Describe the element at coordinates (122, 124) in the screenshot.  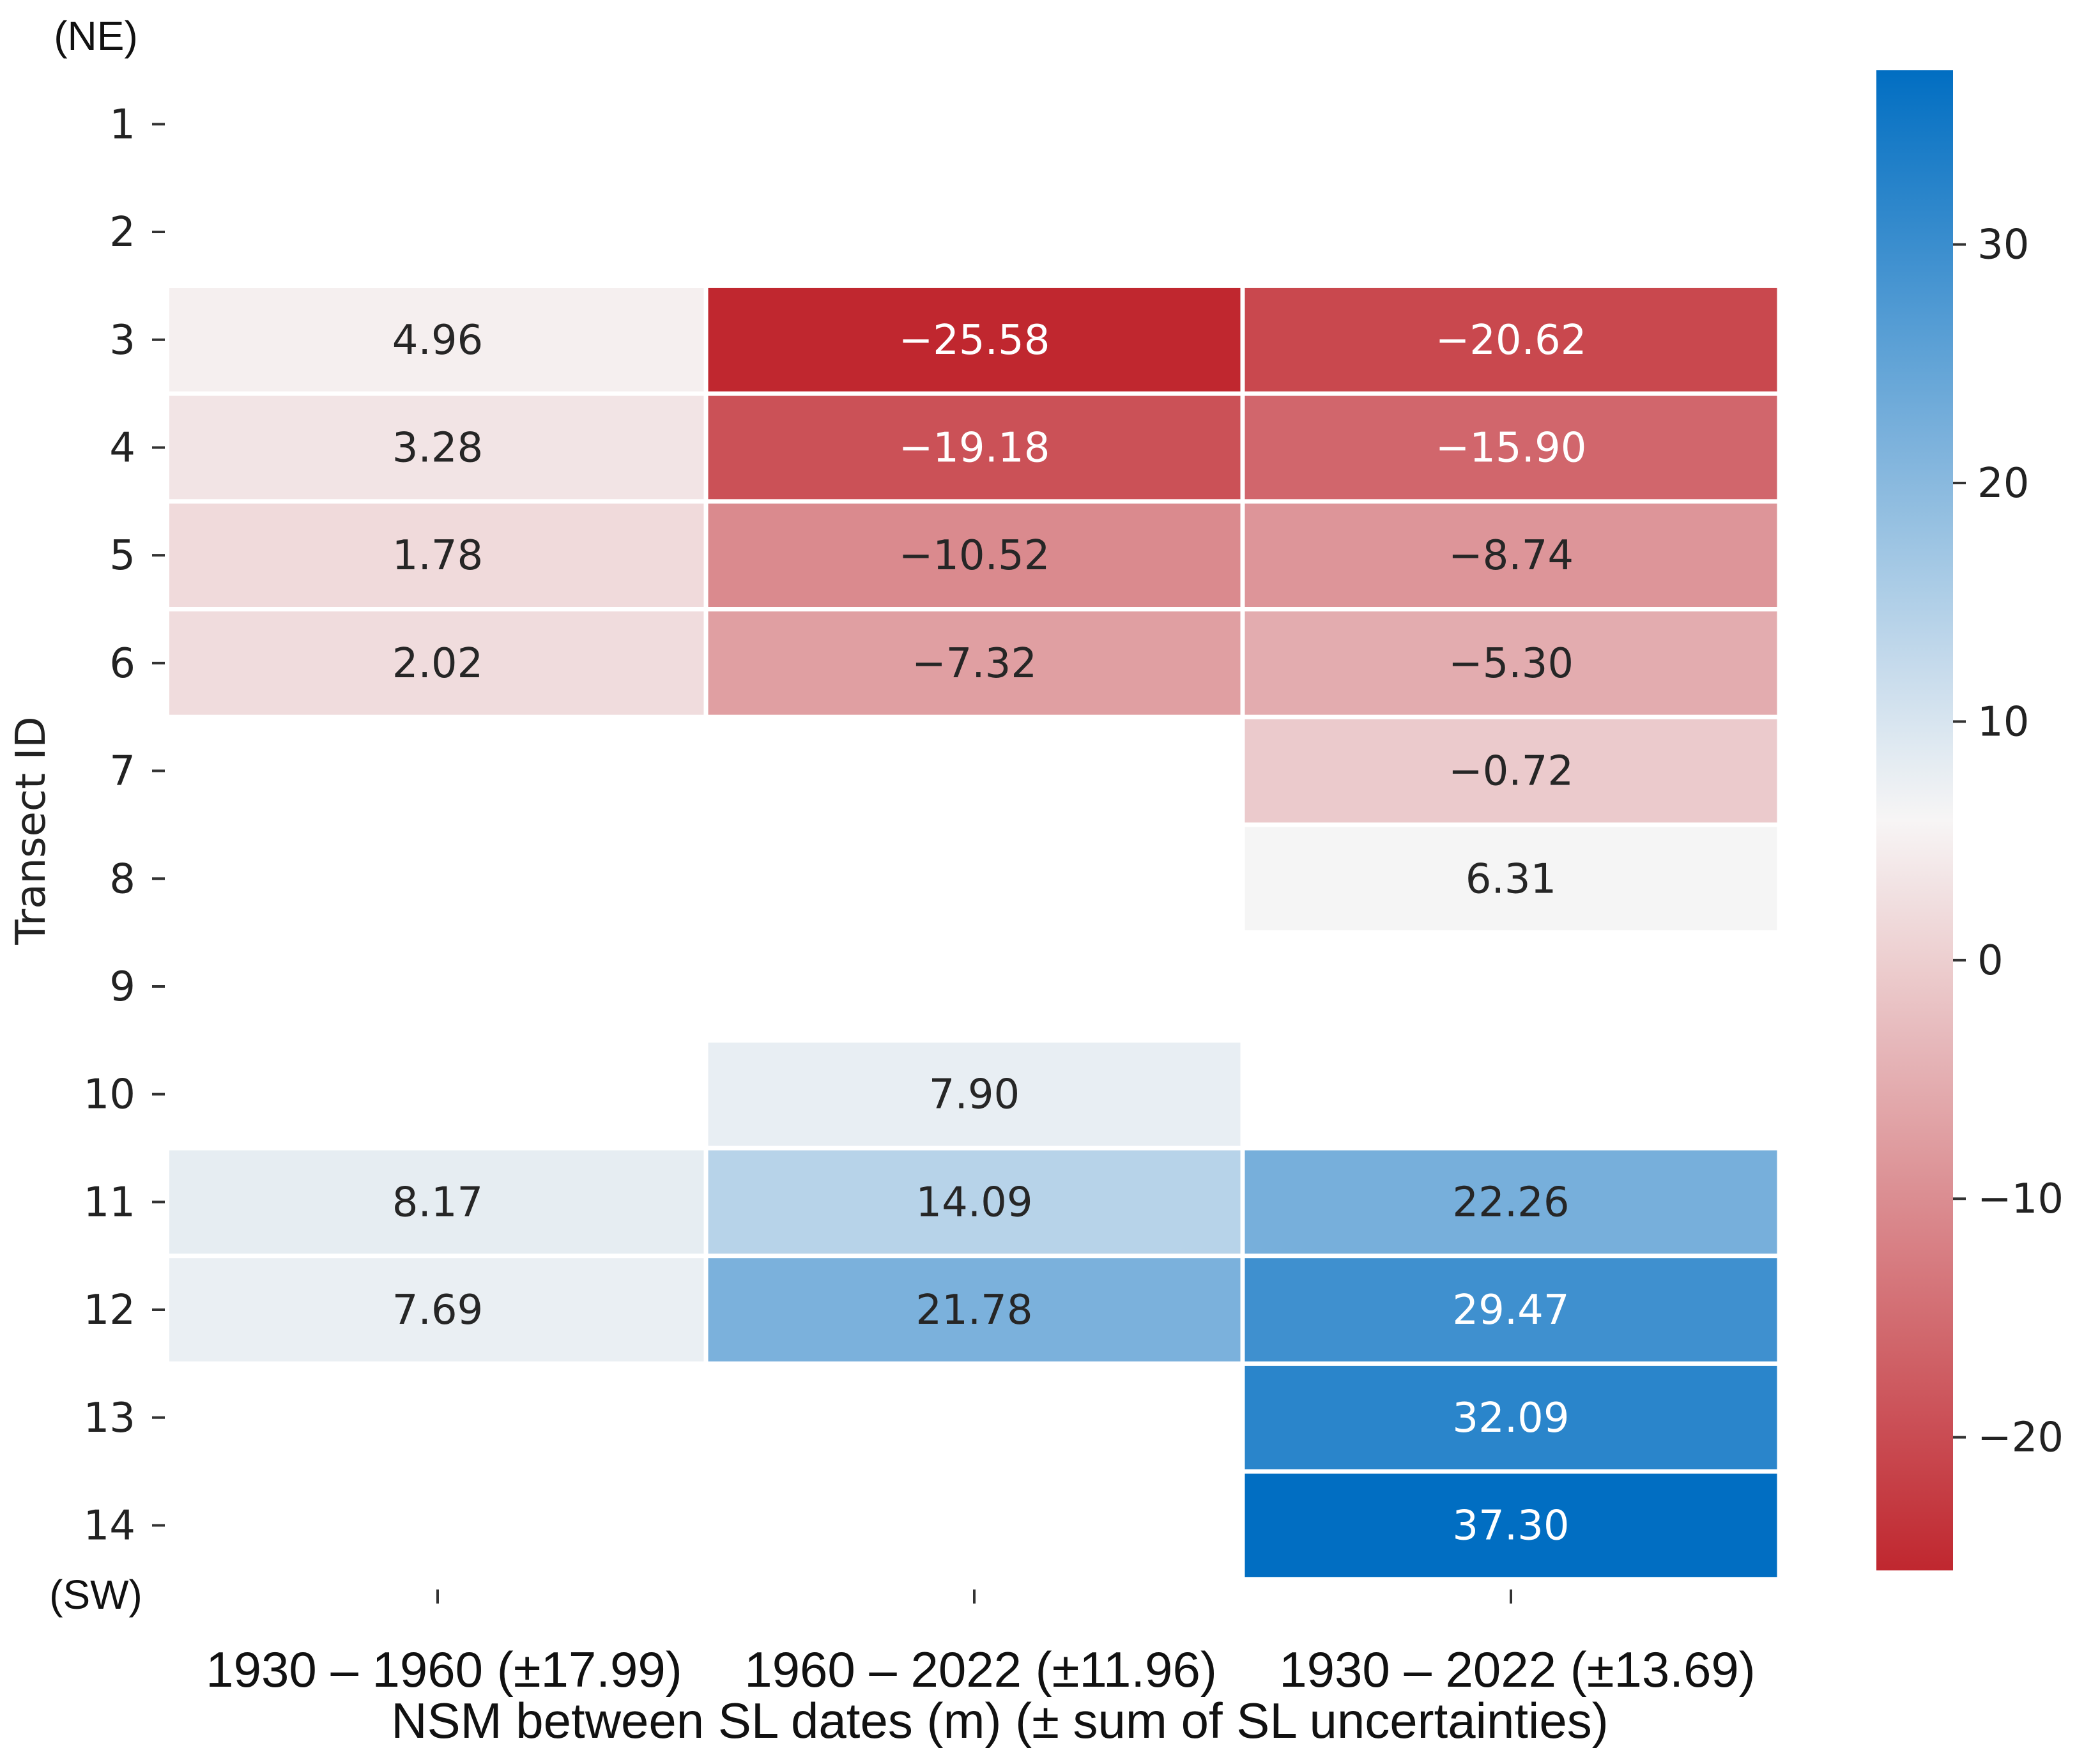
I see `y-tick-label: 1` at that location.